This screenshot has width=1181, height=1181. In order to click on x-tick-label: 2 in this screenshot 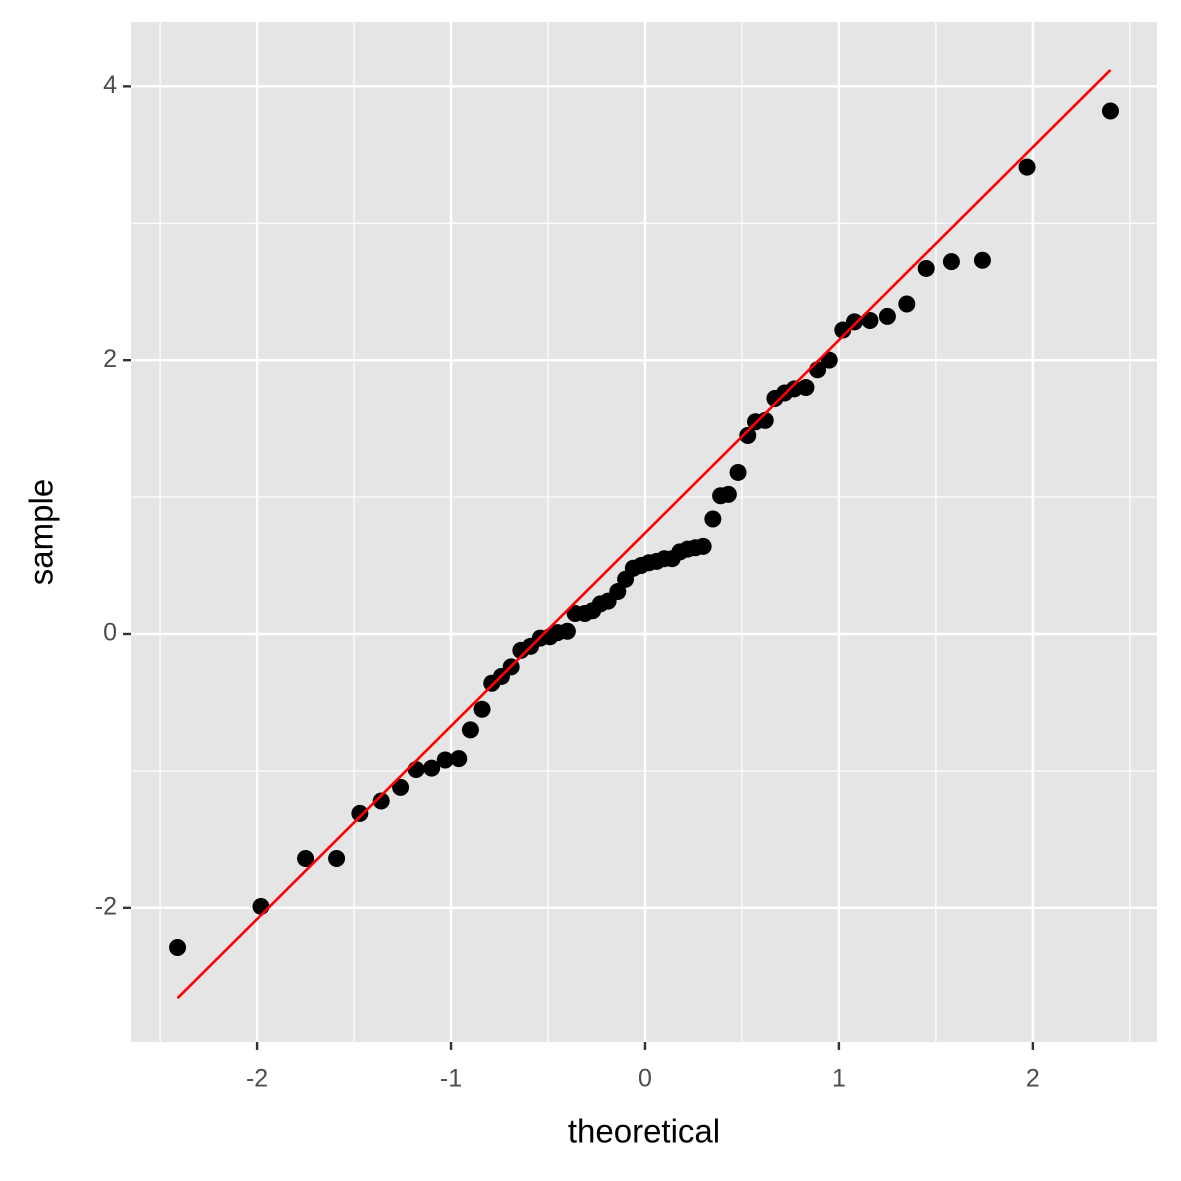, I will do `click(1033, 1079)`.